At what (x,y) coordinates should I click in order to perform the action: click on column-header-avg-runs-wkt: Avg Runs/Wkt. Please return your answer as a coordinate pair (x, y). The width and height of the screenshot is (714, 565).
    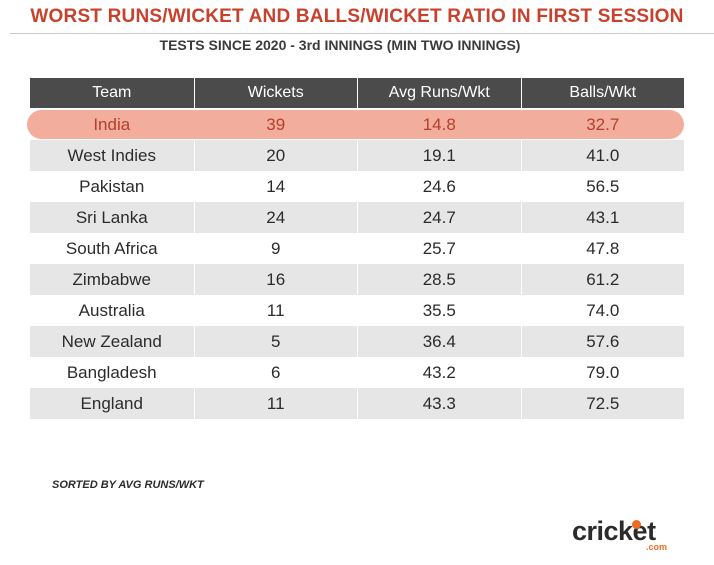
    Looking at the image, I should click on (439, 93).